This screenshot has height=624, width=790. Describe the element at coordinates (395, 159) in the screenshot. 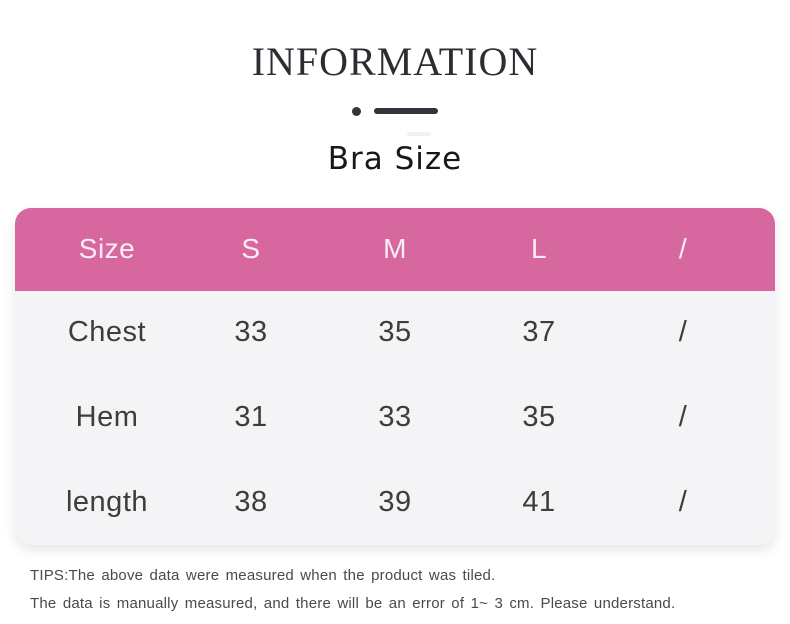

I see `section-subtitle: Bra Size` at that location.